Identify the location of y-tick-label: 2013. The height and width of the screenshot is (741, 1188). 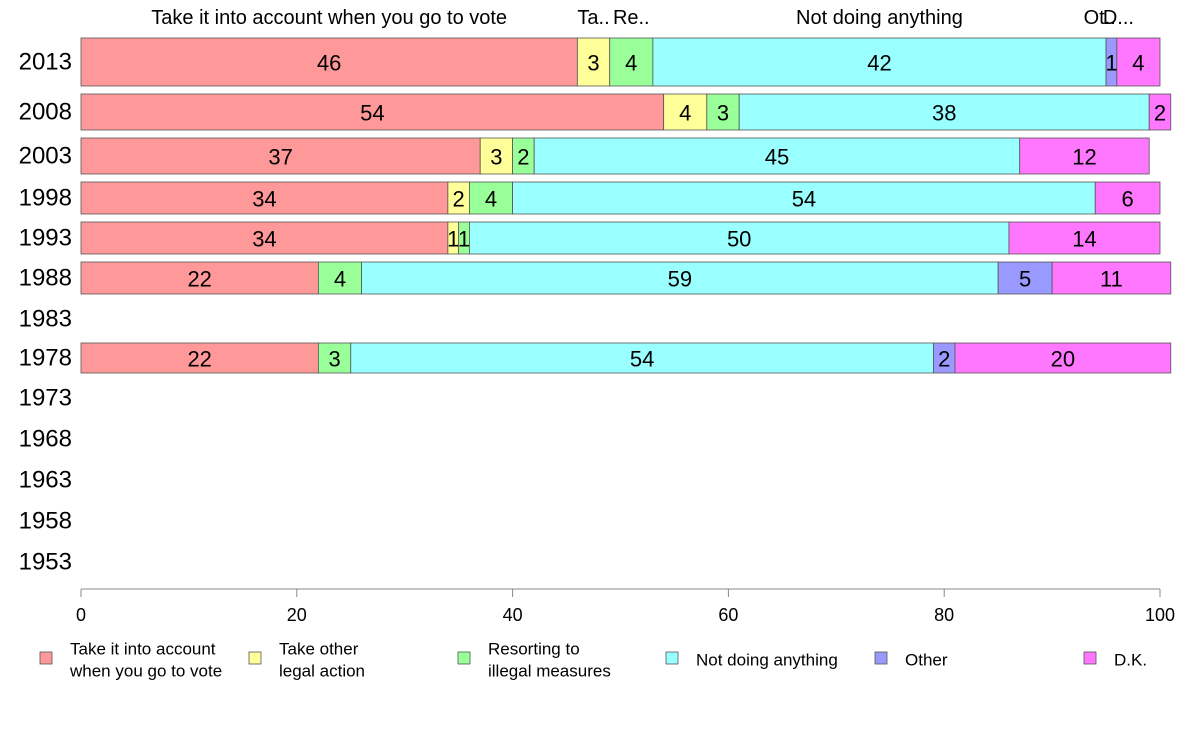
(45, 62).